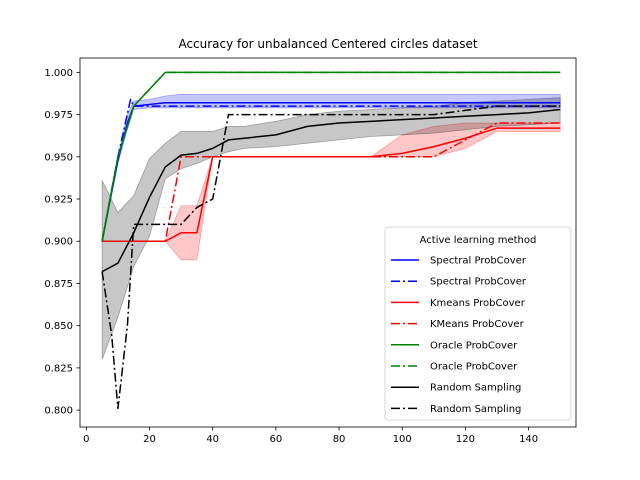 This screenshot has height=480, width=640. I want to click on legend-box, so click(478, 323).